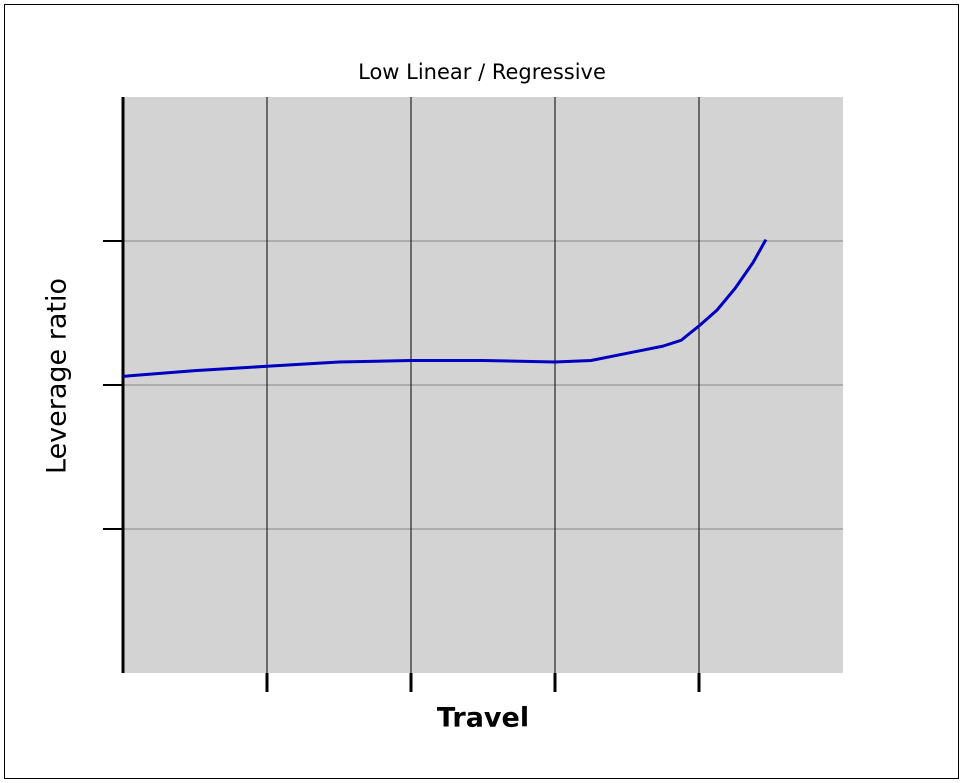  I want to click on line, so click(445, 308).